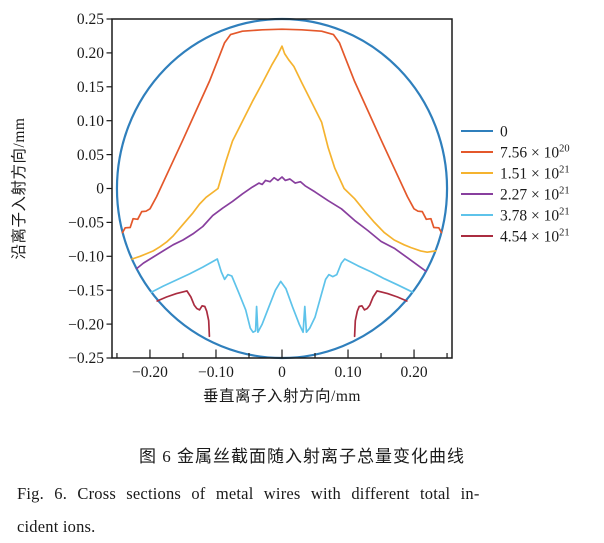 The height and width of the screenshot is (543, 604). What do you see at coordinates (413, 372) in the screenshot?
I see `x-tick-label: 0.20` at bounding box center [413, 372].